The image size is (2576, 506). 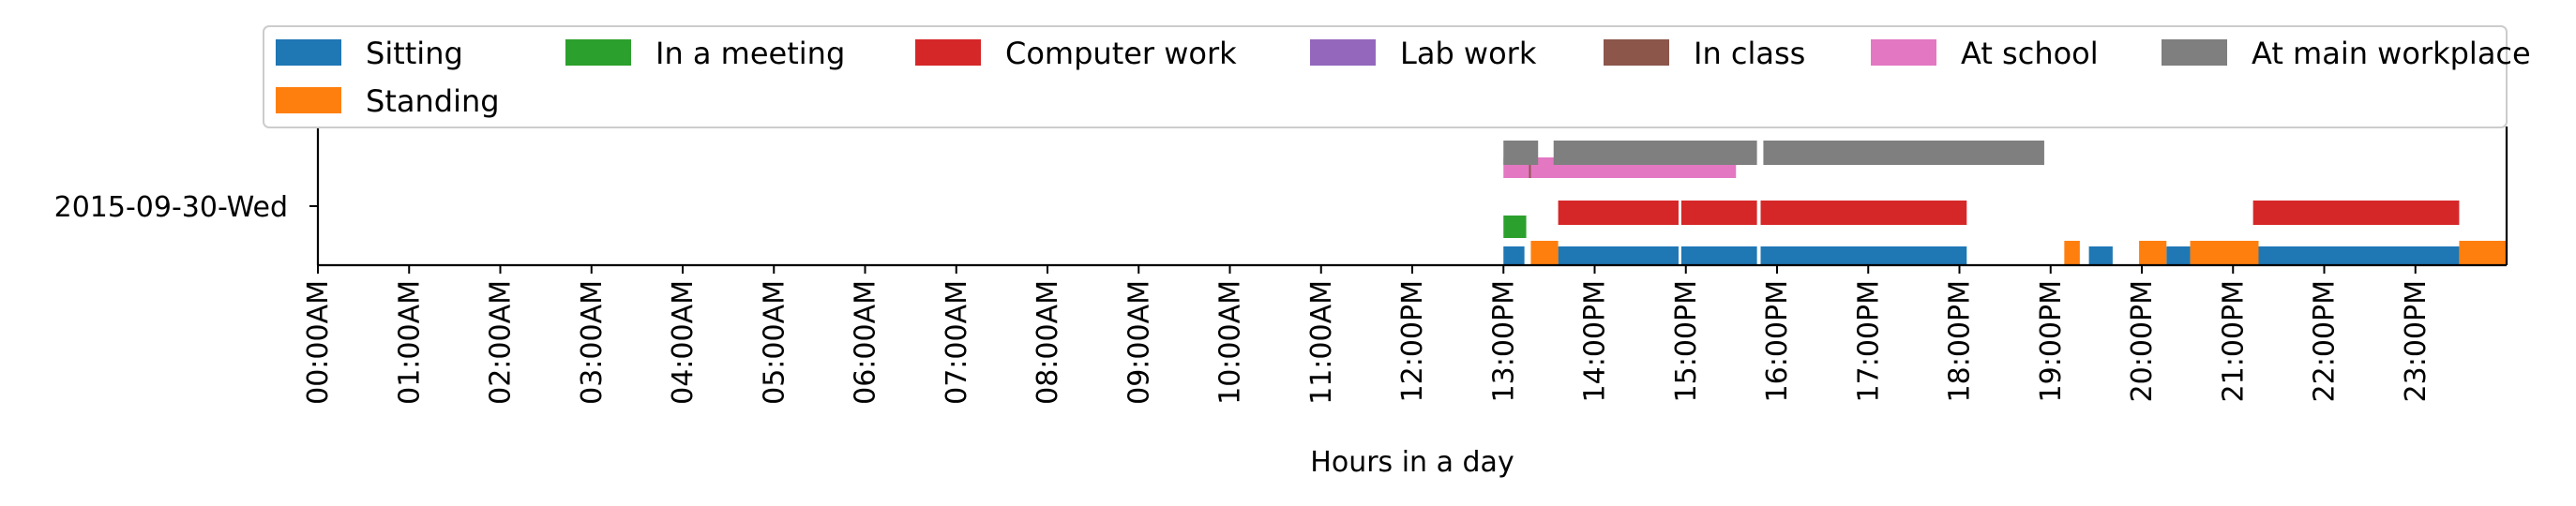 What do you see at coordinates (1960, 341) in the screenshot?
I see `x-tick-label: 18:00PM` at bounding box center [1960, 341].